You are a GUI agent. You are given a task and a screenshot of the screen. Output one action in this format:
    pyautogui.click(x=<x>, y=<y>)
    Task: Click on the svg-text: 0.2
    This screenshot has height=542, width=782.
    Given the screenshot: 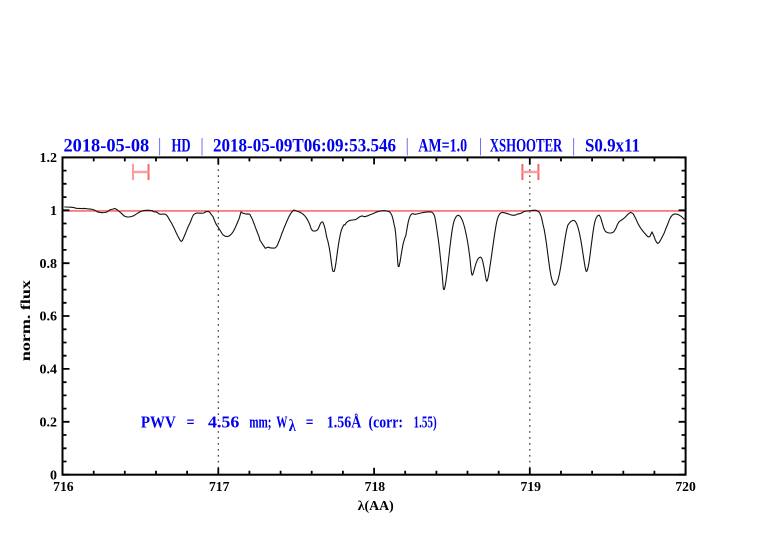 What is the action you would take?
    pyautogui.click(x=49, y=422)
    